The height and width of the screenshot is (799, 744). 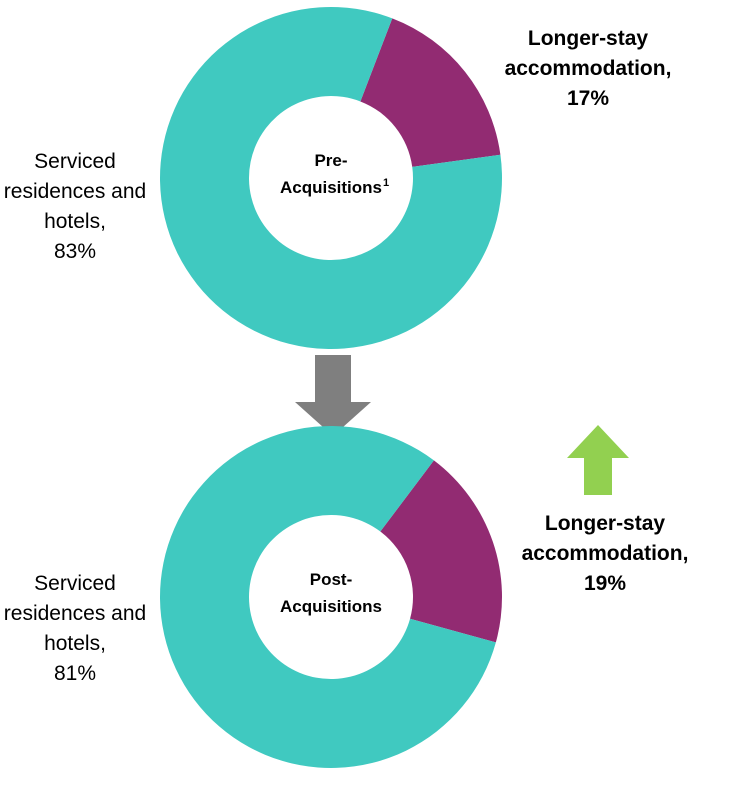 I want to click on center-title: Post-Acquisitions, so click(x=331, y=593).